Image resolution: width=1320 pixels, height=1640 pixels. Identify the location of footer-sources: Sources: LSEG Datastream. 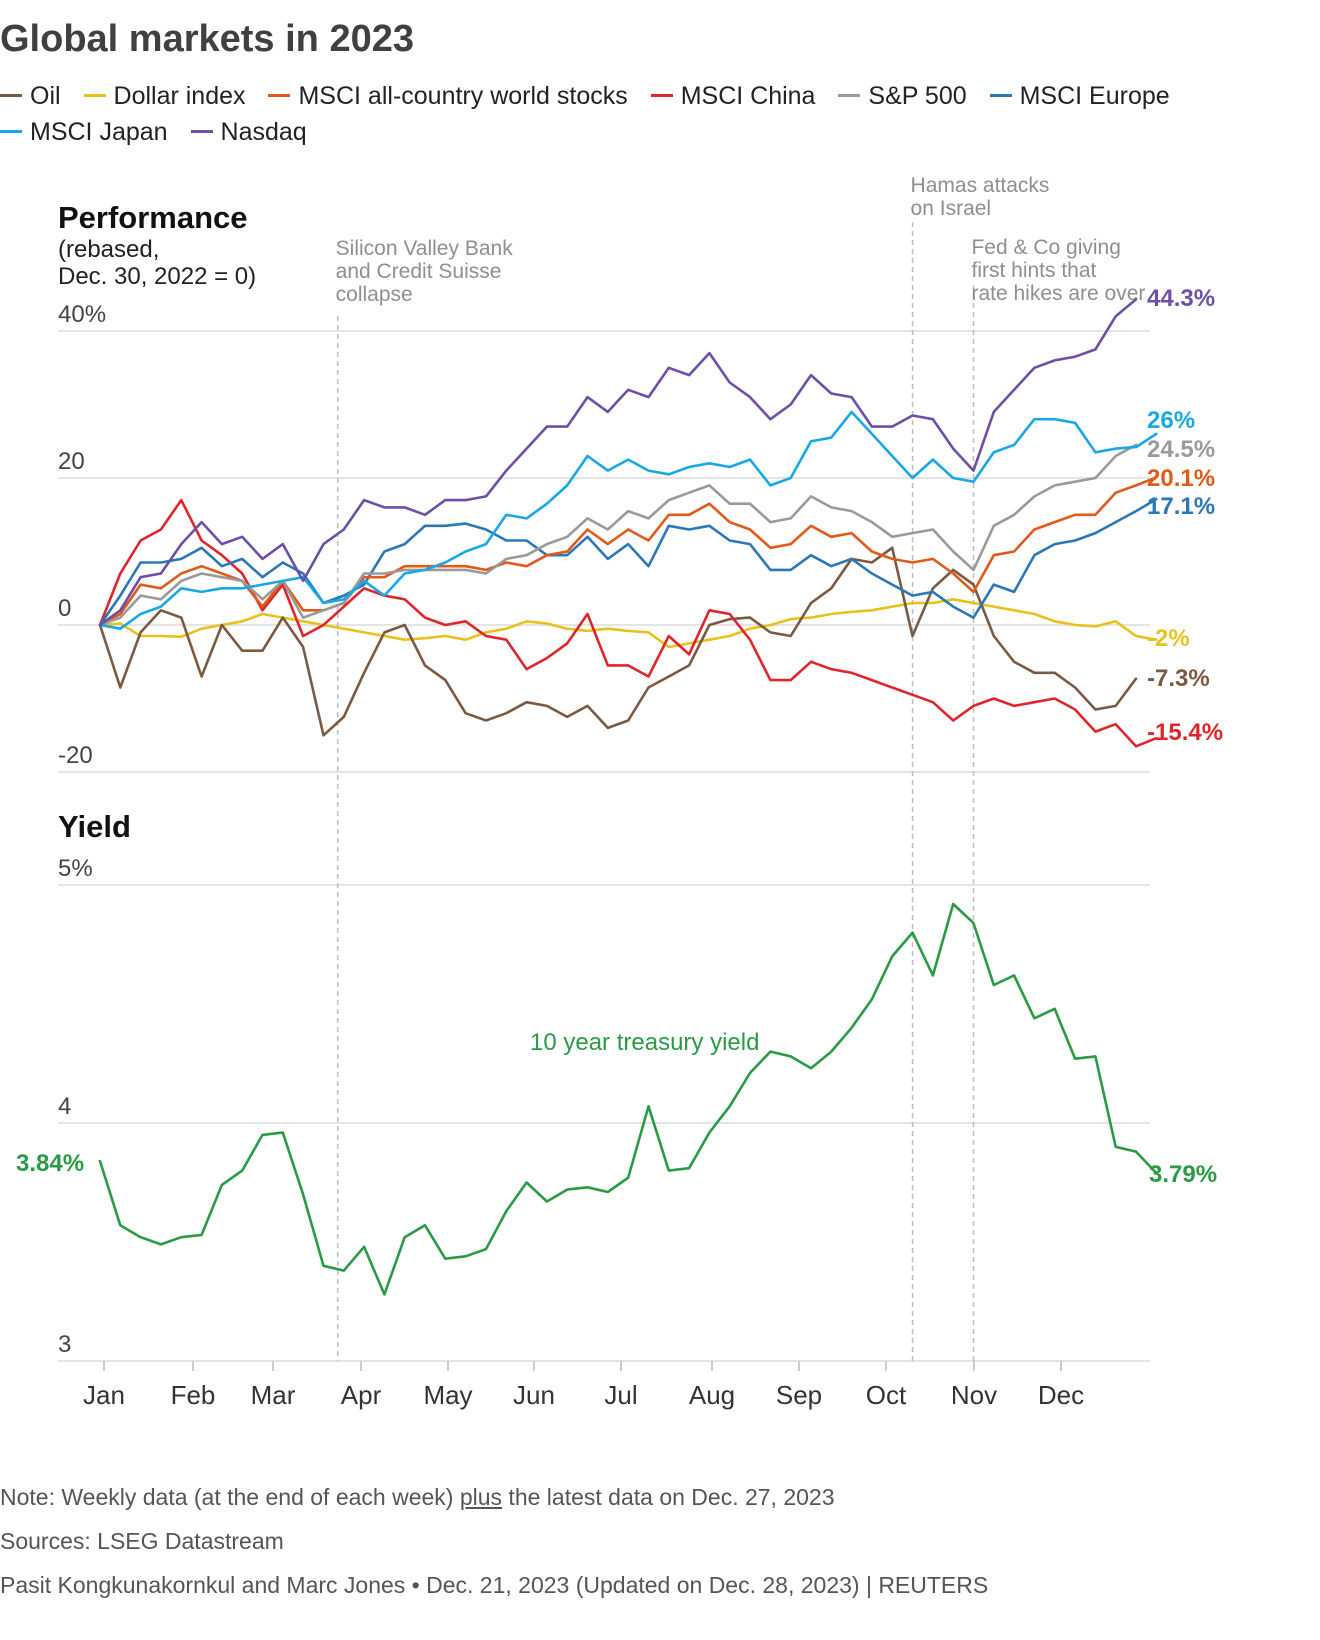
(142, 1541).